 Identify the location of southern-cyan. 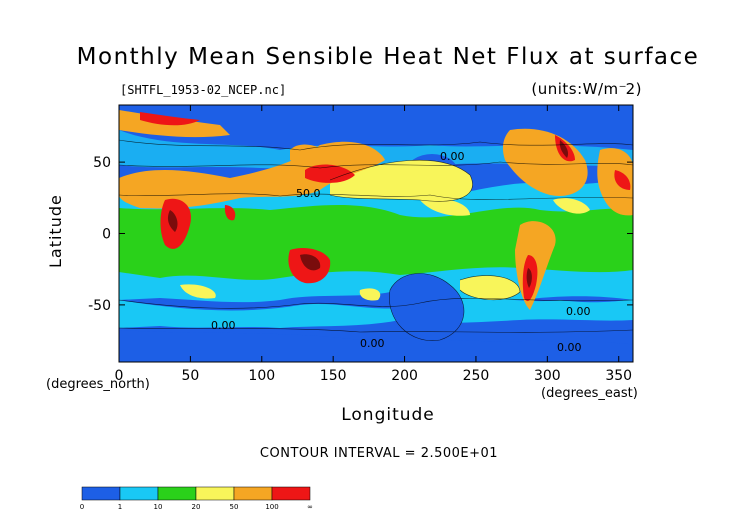
(376, 313).